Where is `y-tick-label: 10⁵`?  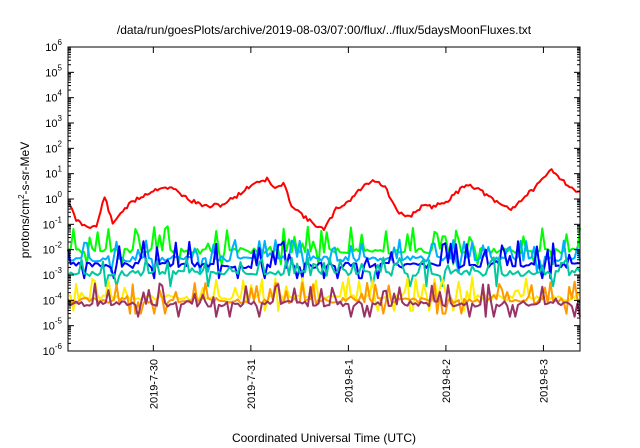
y-tick-label: 10⁵ is located at coordinates (53, 71).